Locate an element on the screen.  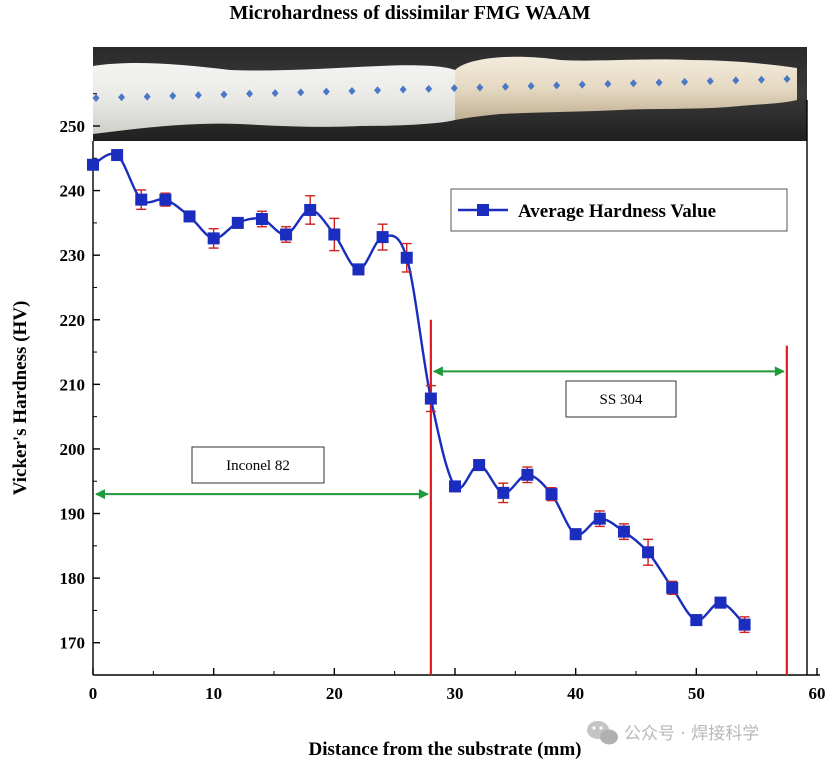
y-tick-label: 180 is located at coordinates (73, 578).